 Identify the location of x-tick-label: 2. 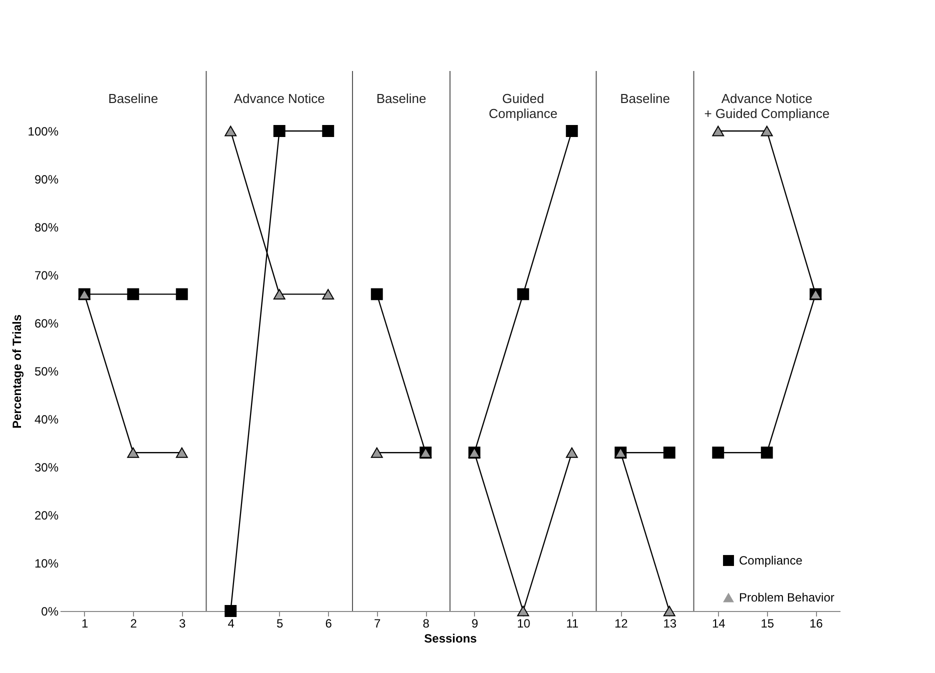
(134, 623).